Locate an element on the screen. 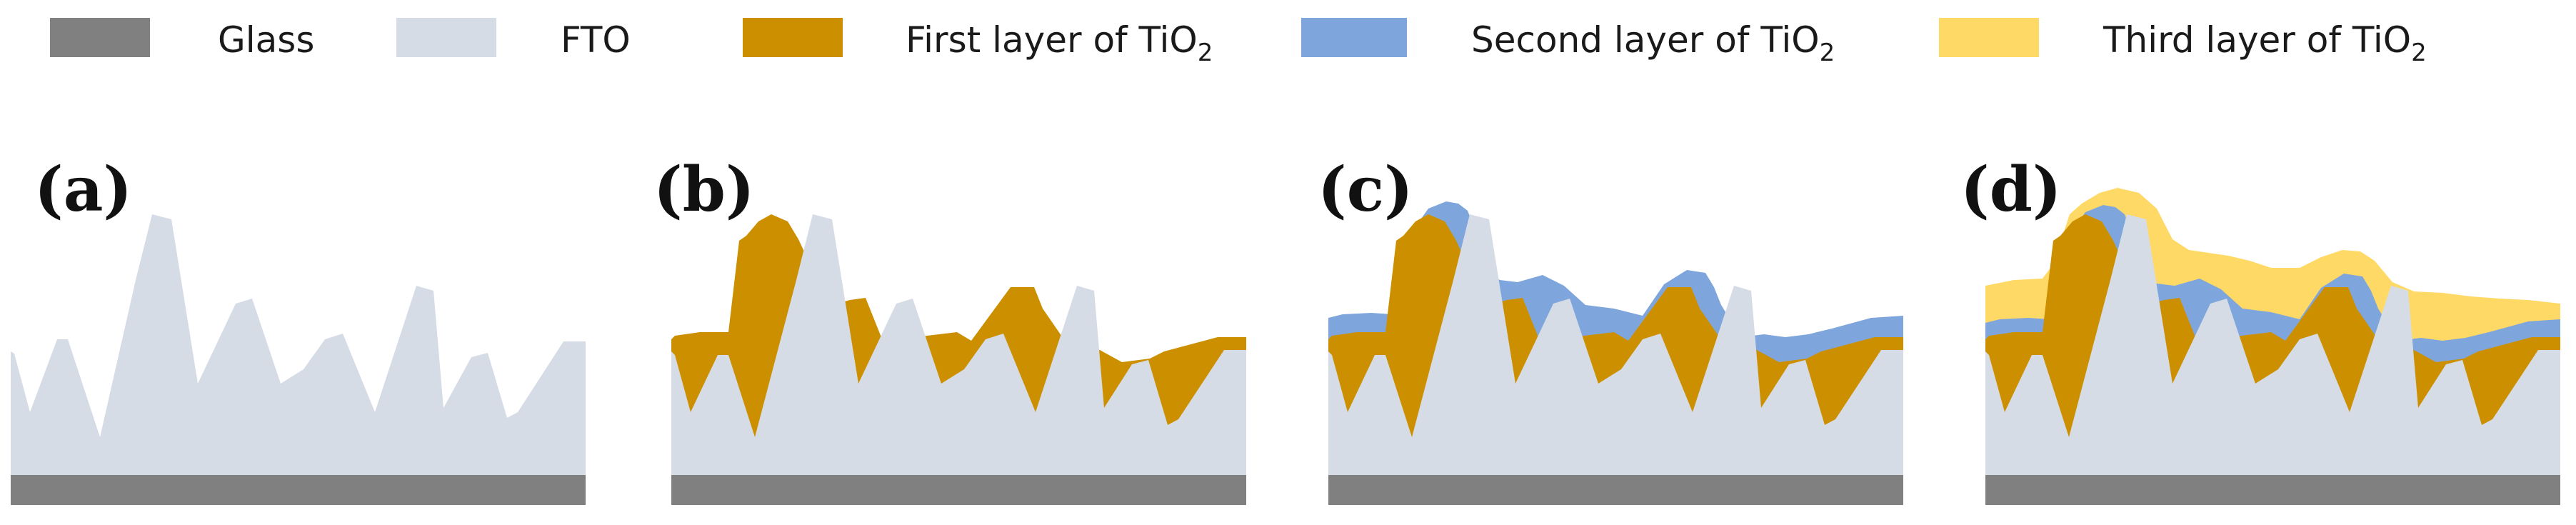  legend-label-first-layer-sub: 2 is located at coordinates (1205, 53).